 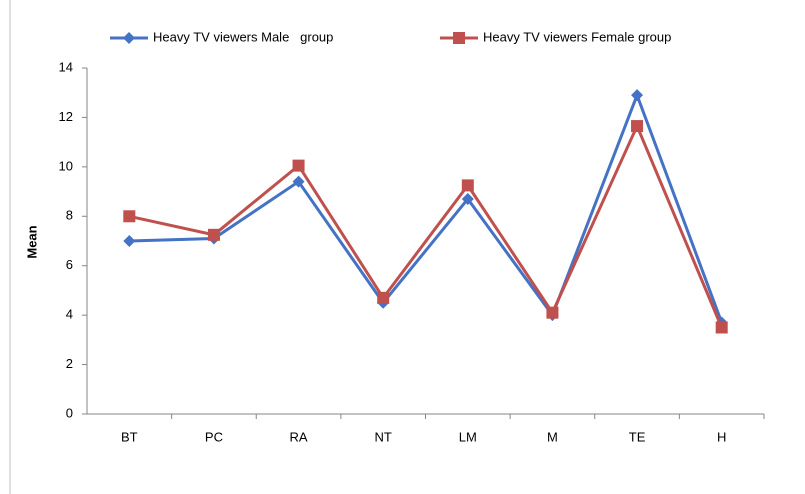 What do you see at coordinates (69, 363) in the screenshot?
I see `y-tick-label: 2` at bounding box center [69, 363].